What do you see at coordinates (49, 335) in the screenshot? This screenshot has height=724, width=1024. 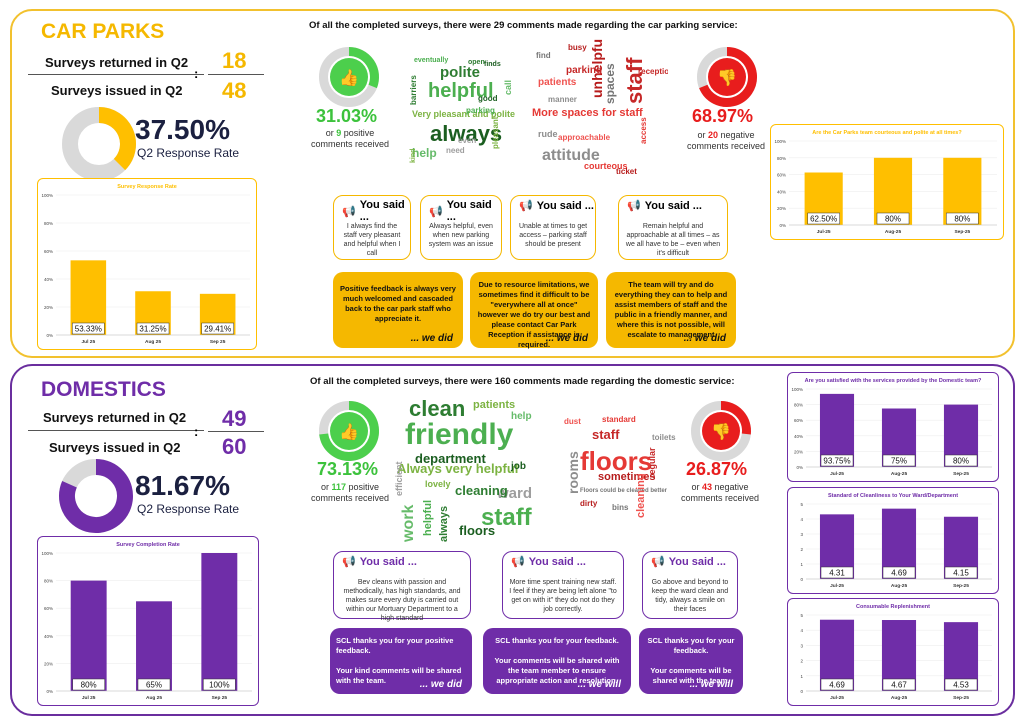 I see `y-tick-label: 0%` at bounding box center [49, 335].